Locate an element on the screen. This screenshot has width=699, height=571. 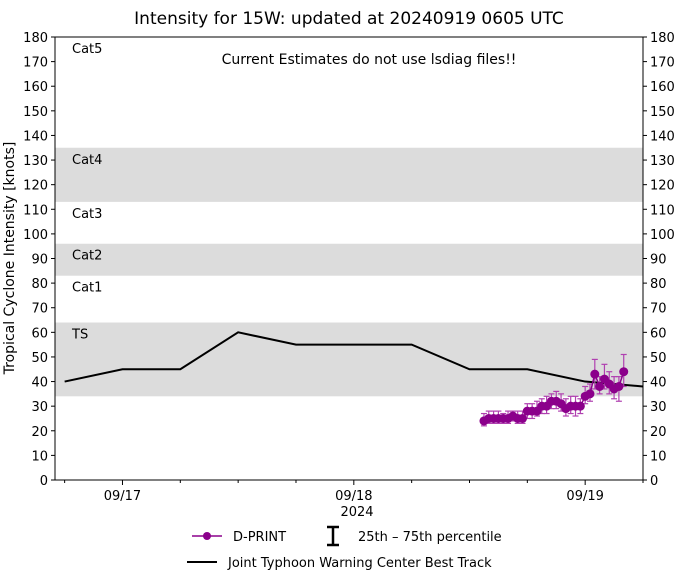
y-tick-label: 150 is located at coordinates (35, 112).